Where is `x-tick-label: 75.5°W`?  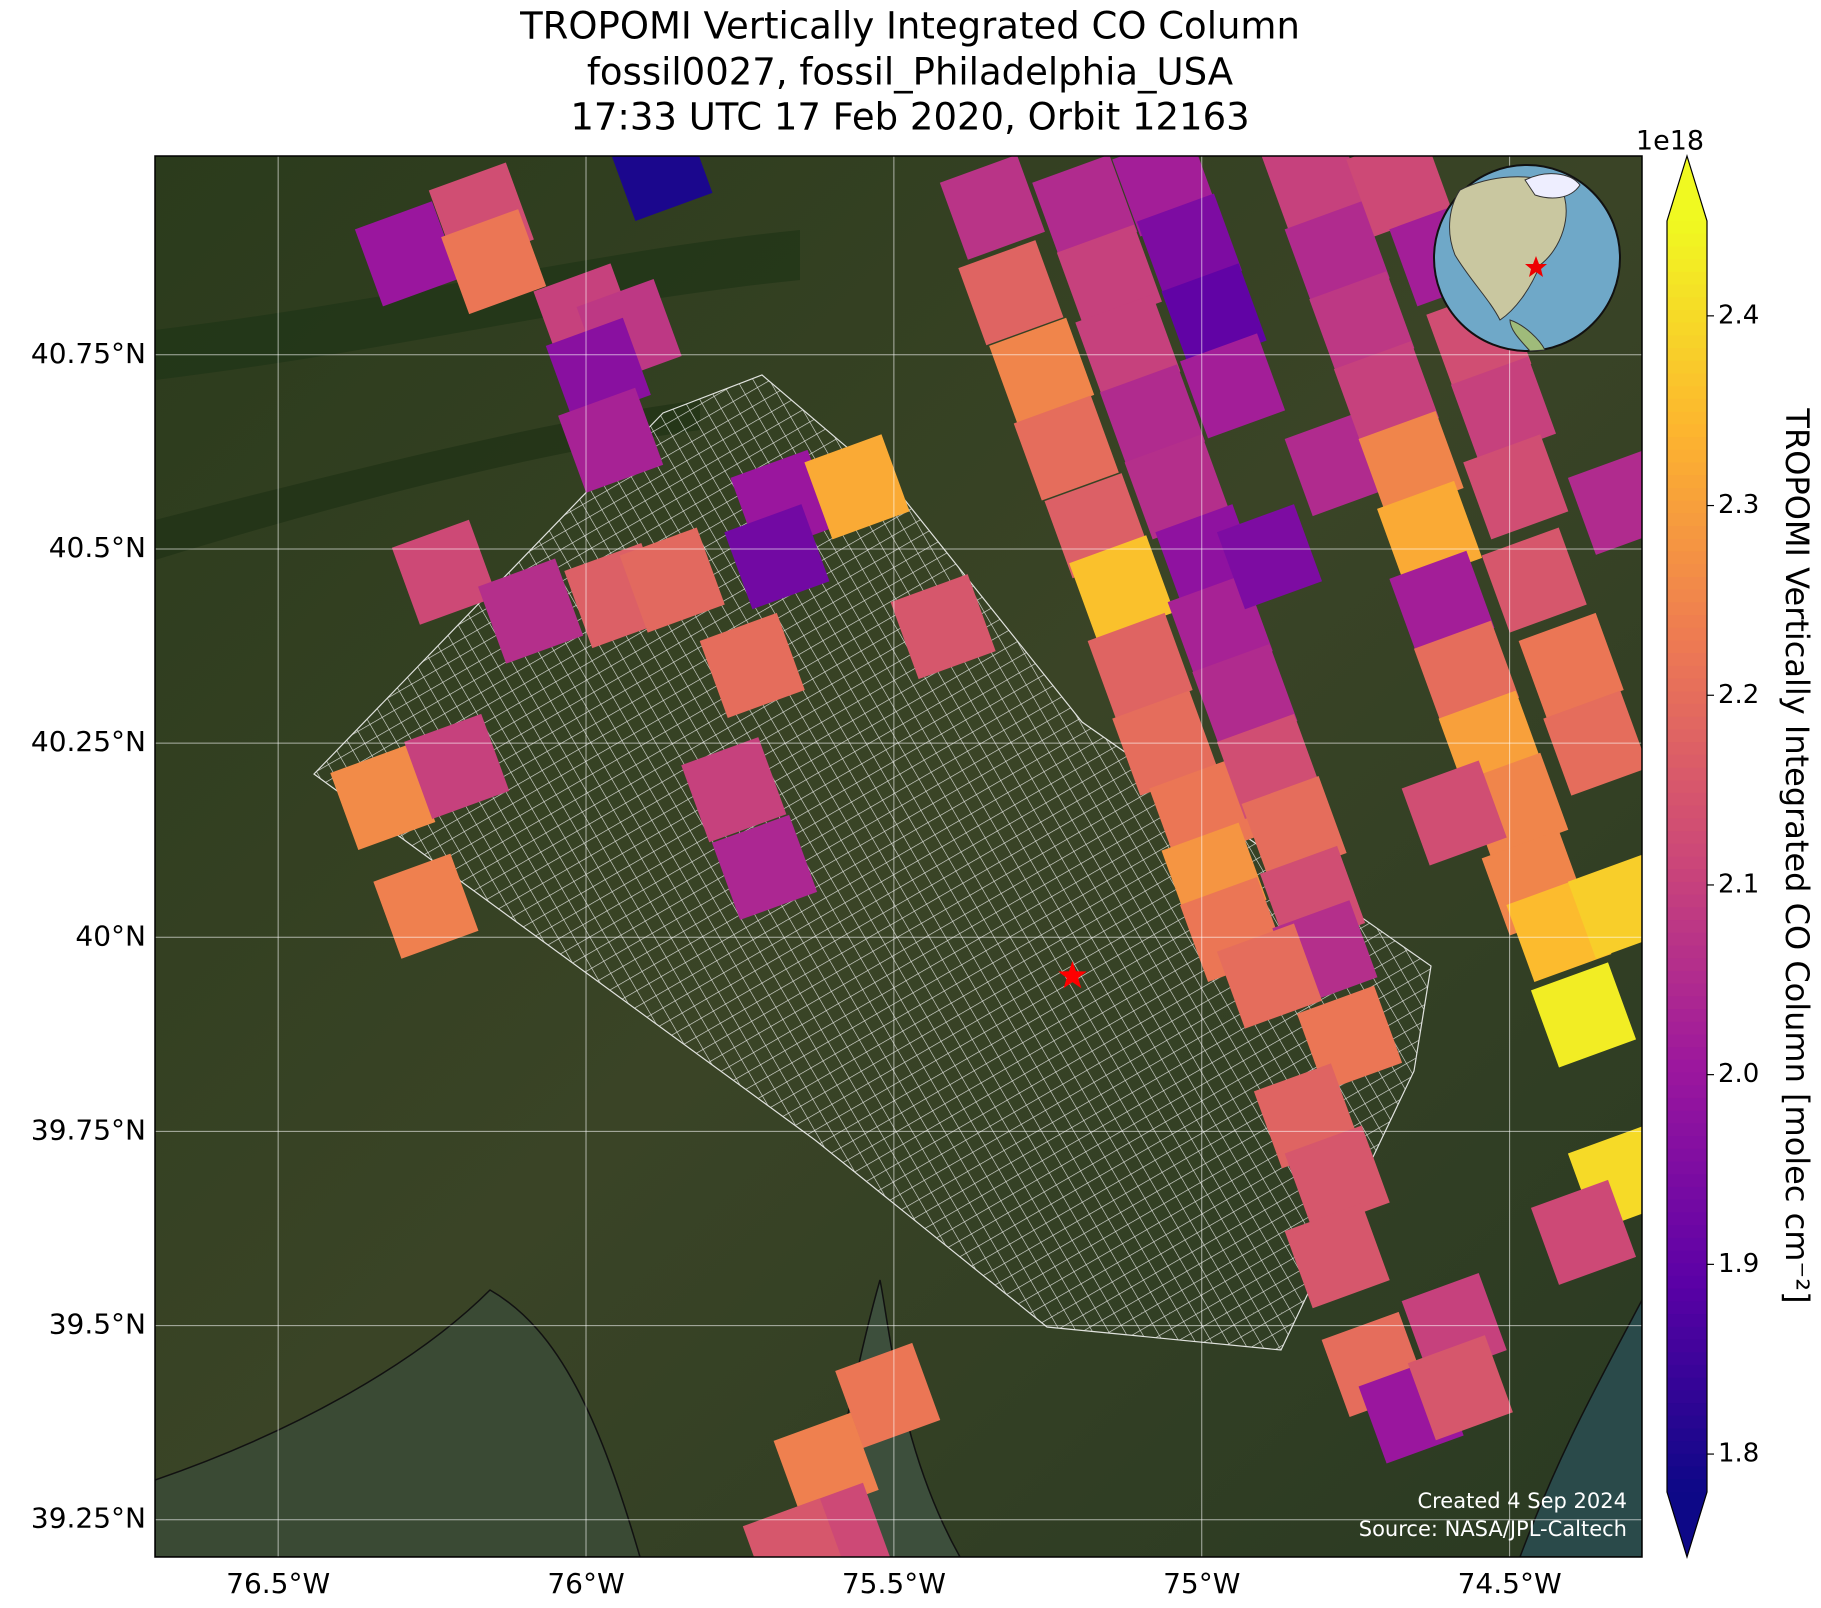
x-tick-label: 75.5°W is located at coordinates (894, 1583).